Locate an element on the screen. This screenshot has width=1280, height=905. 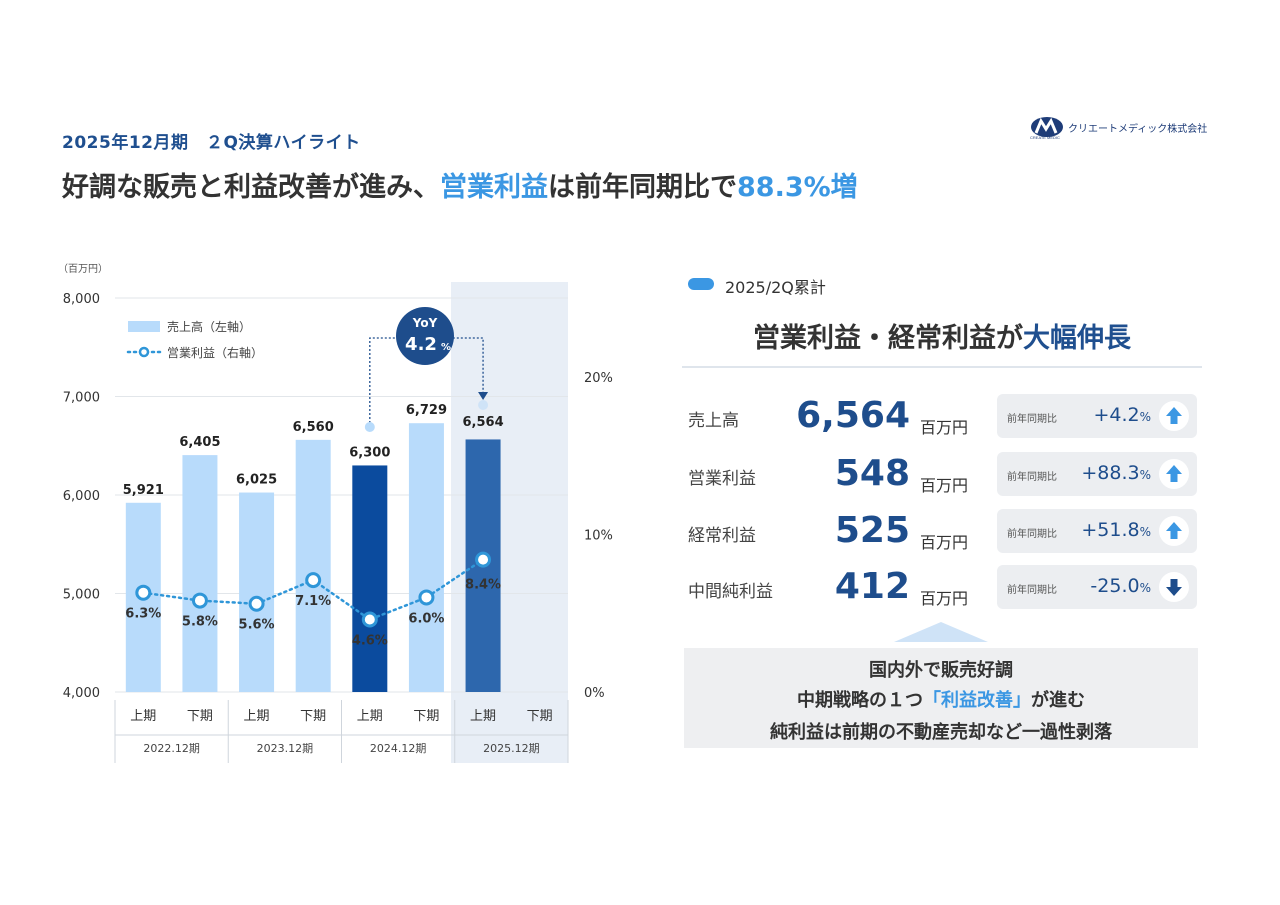
yoy-number: 4.2 is located at coordinates (1124, 415).